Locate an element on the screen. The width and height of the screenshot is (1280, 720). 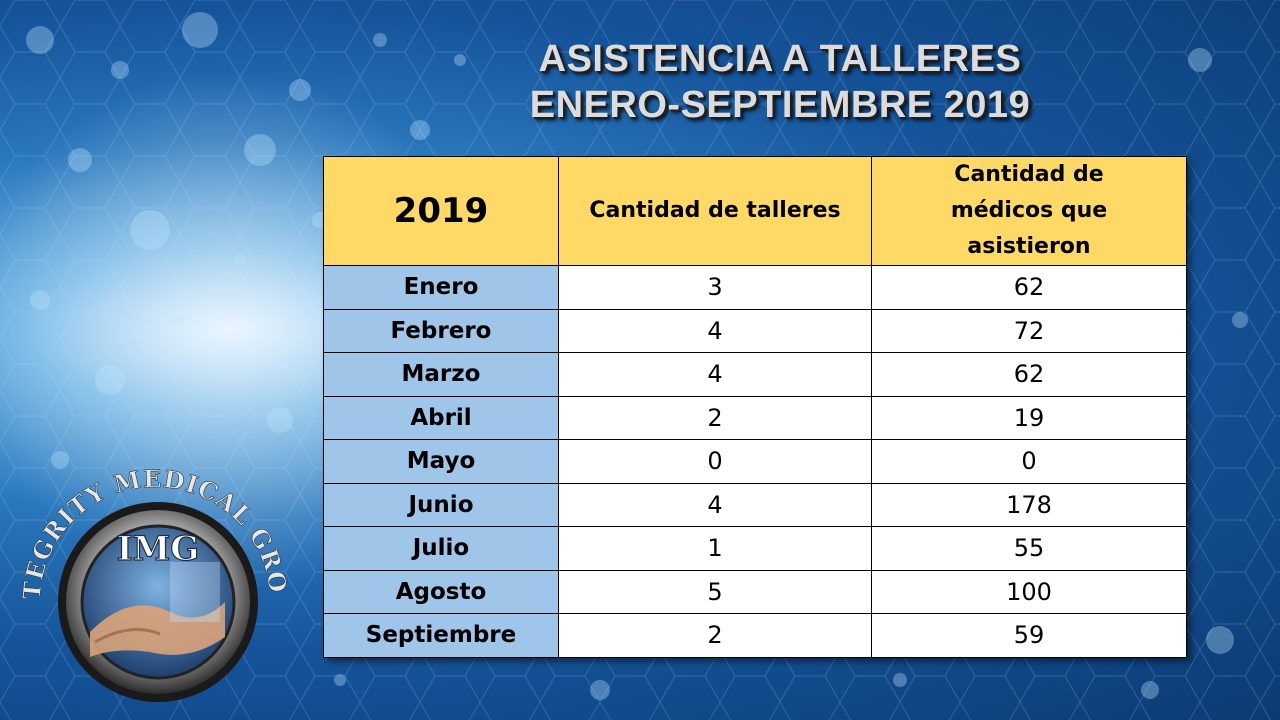
header-talleres: Cantidad de talleres is located at coordinates (715, 211).